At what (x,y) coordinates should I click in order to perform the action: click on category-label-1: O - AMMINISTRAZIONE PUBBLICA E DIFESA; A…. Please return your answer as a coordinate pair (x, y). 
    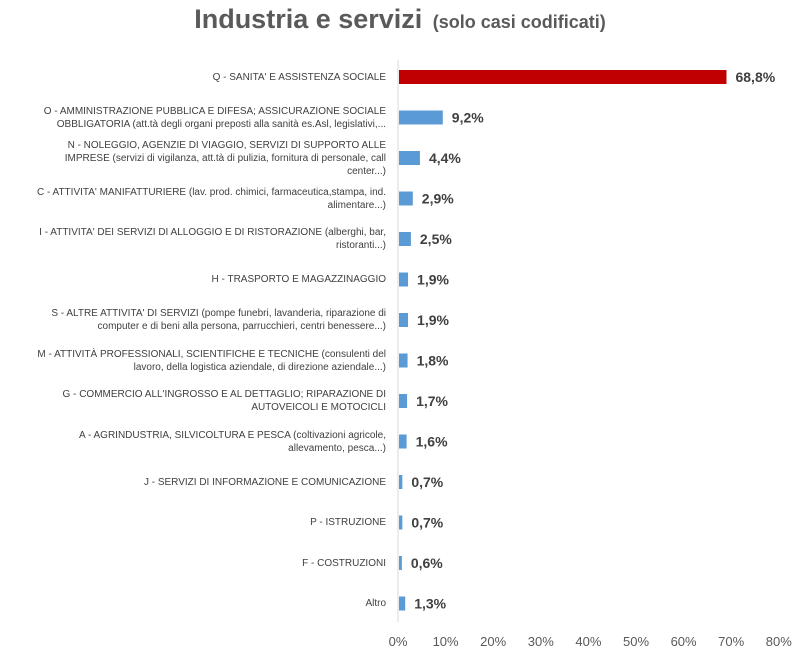
    Looking at the image, I should click on (214, 117).